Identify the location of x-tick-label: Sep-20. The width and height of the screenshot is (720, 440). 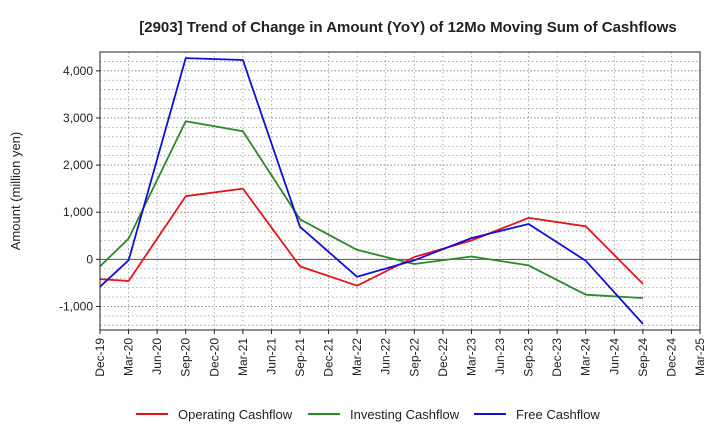
(186, 357).